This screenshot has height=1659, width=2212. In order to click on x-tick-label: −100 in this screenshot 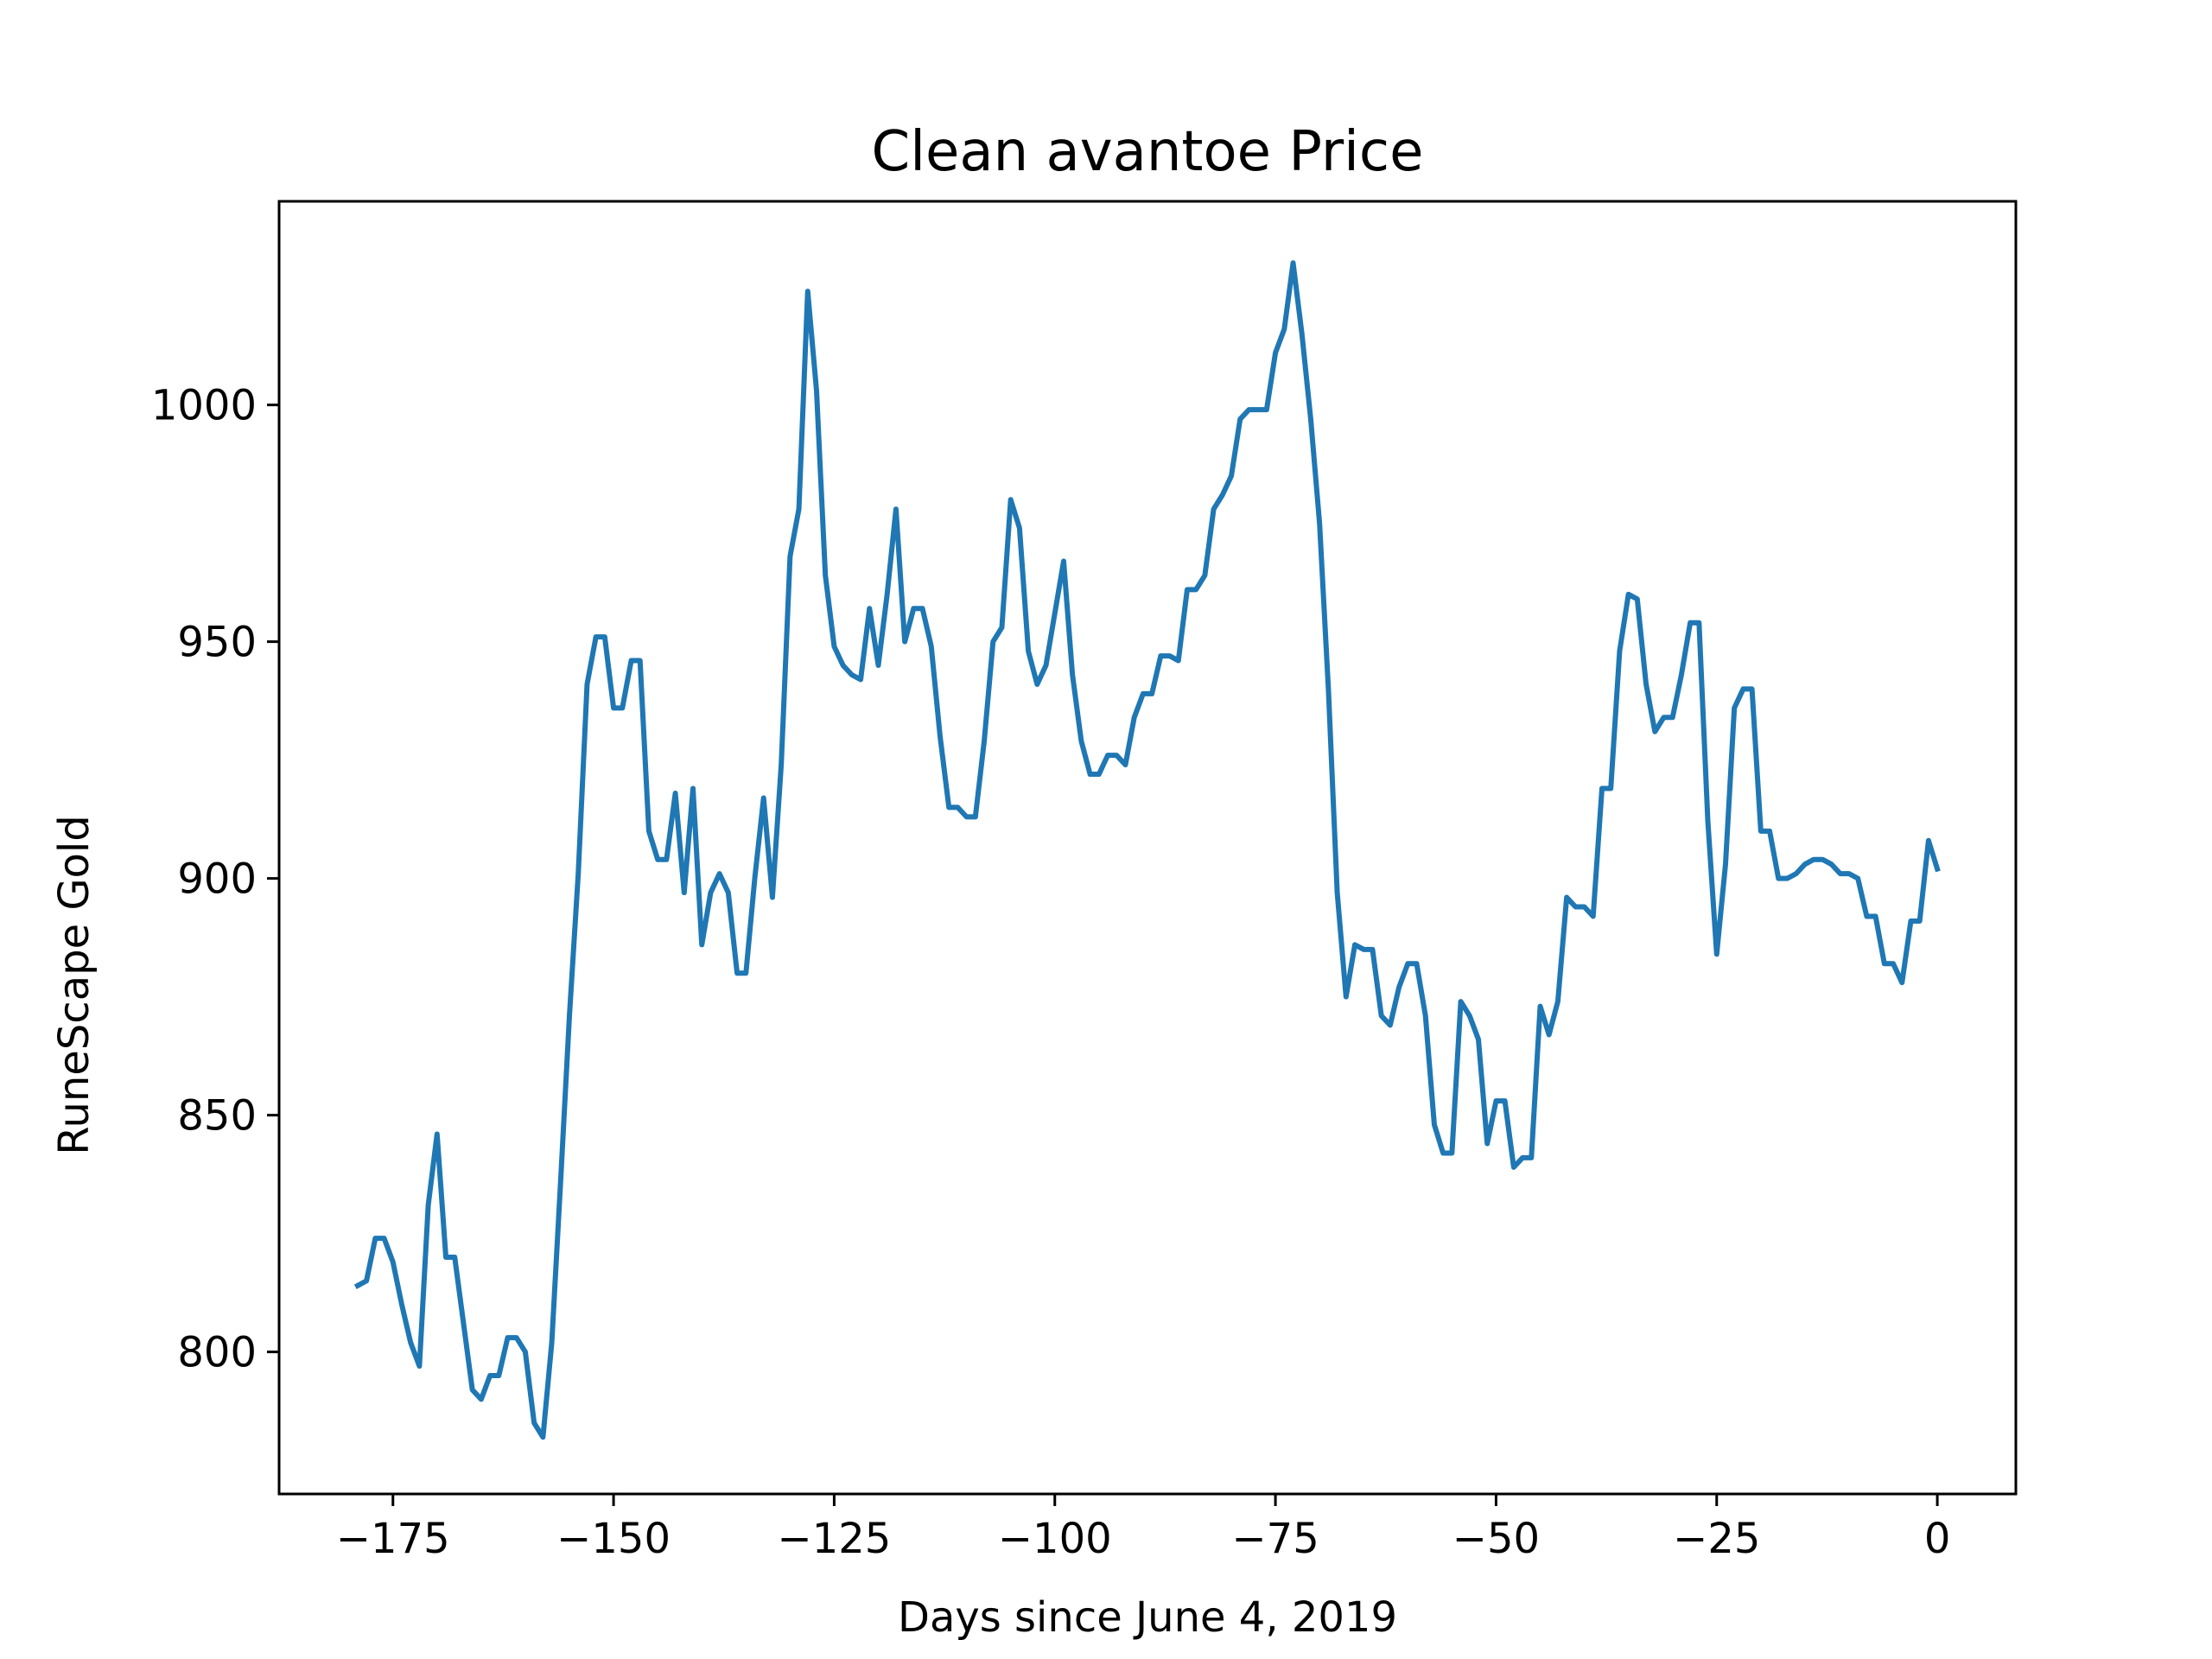, I will do `click(1055, 1539)`.